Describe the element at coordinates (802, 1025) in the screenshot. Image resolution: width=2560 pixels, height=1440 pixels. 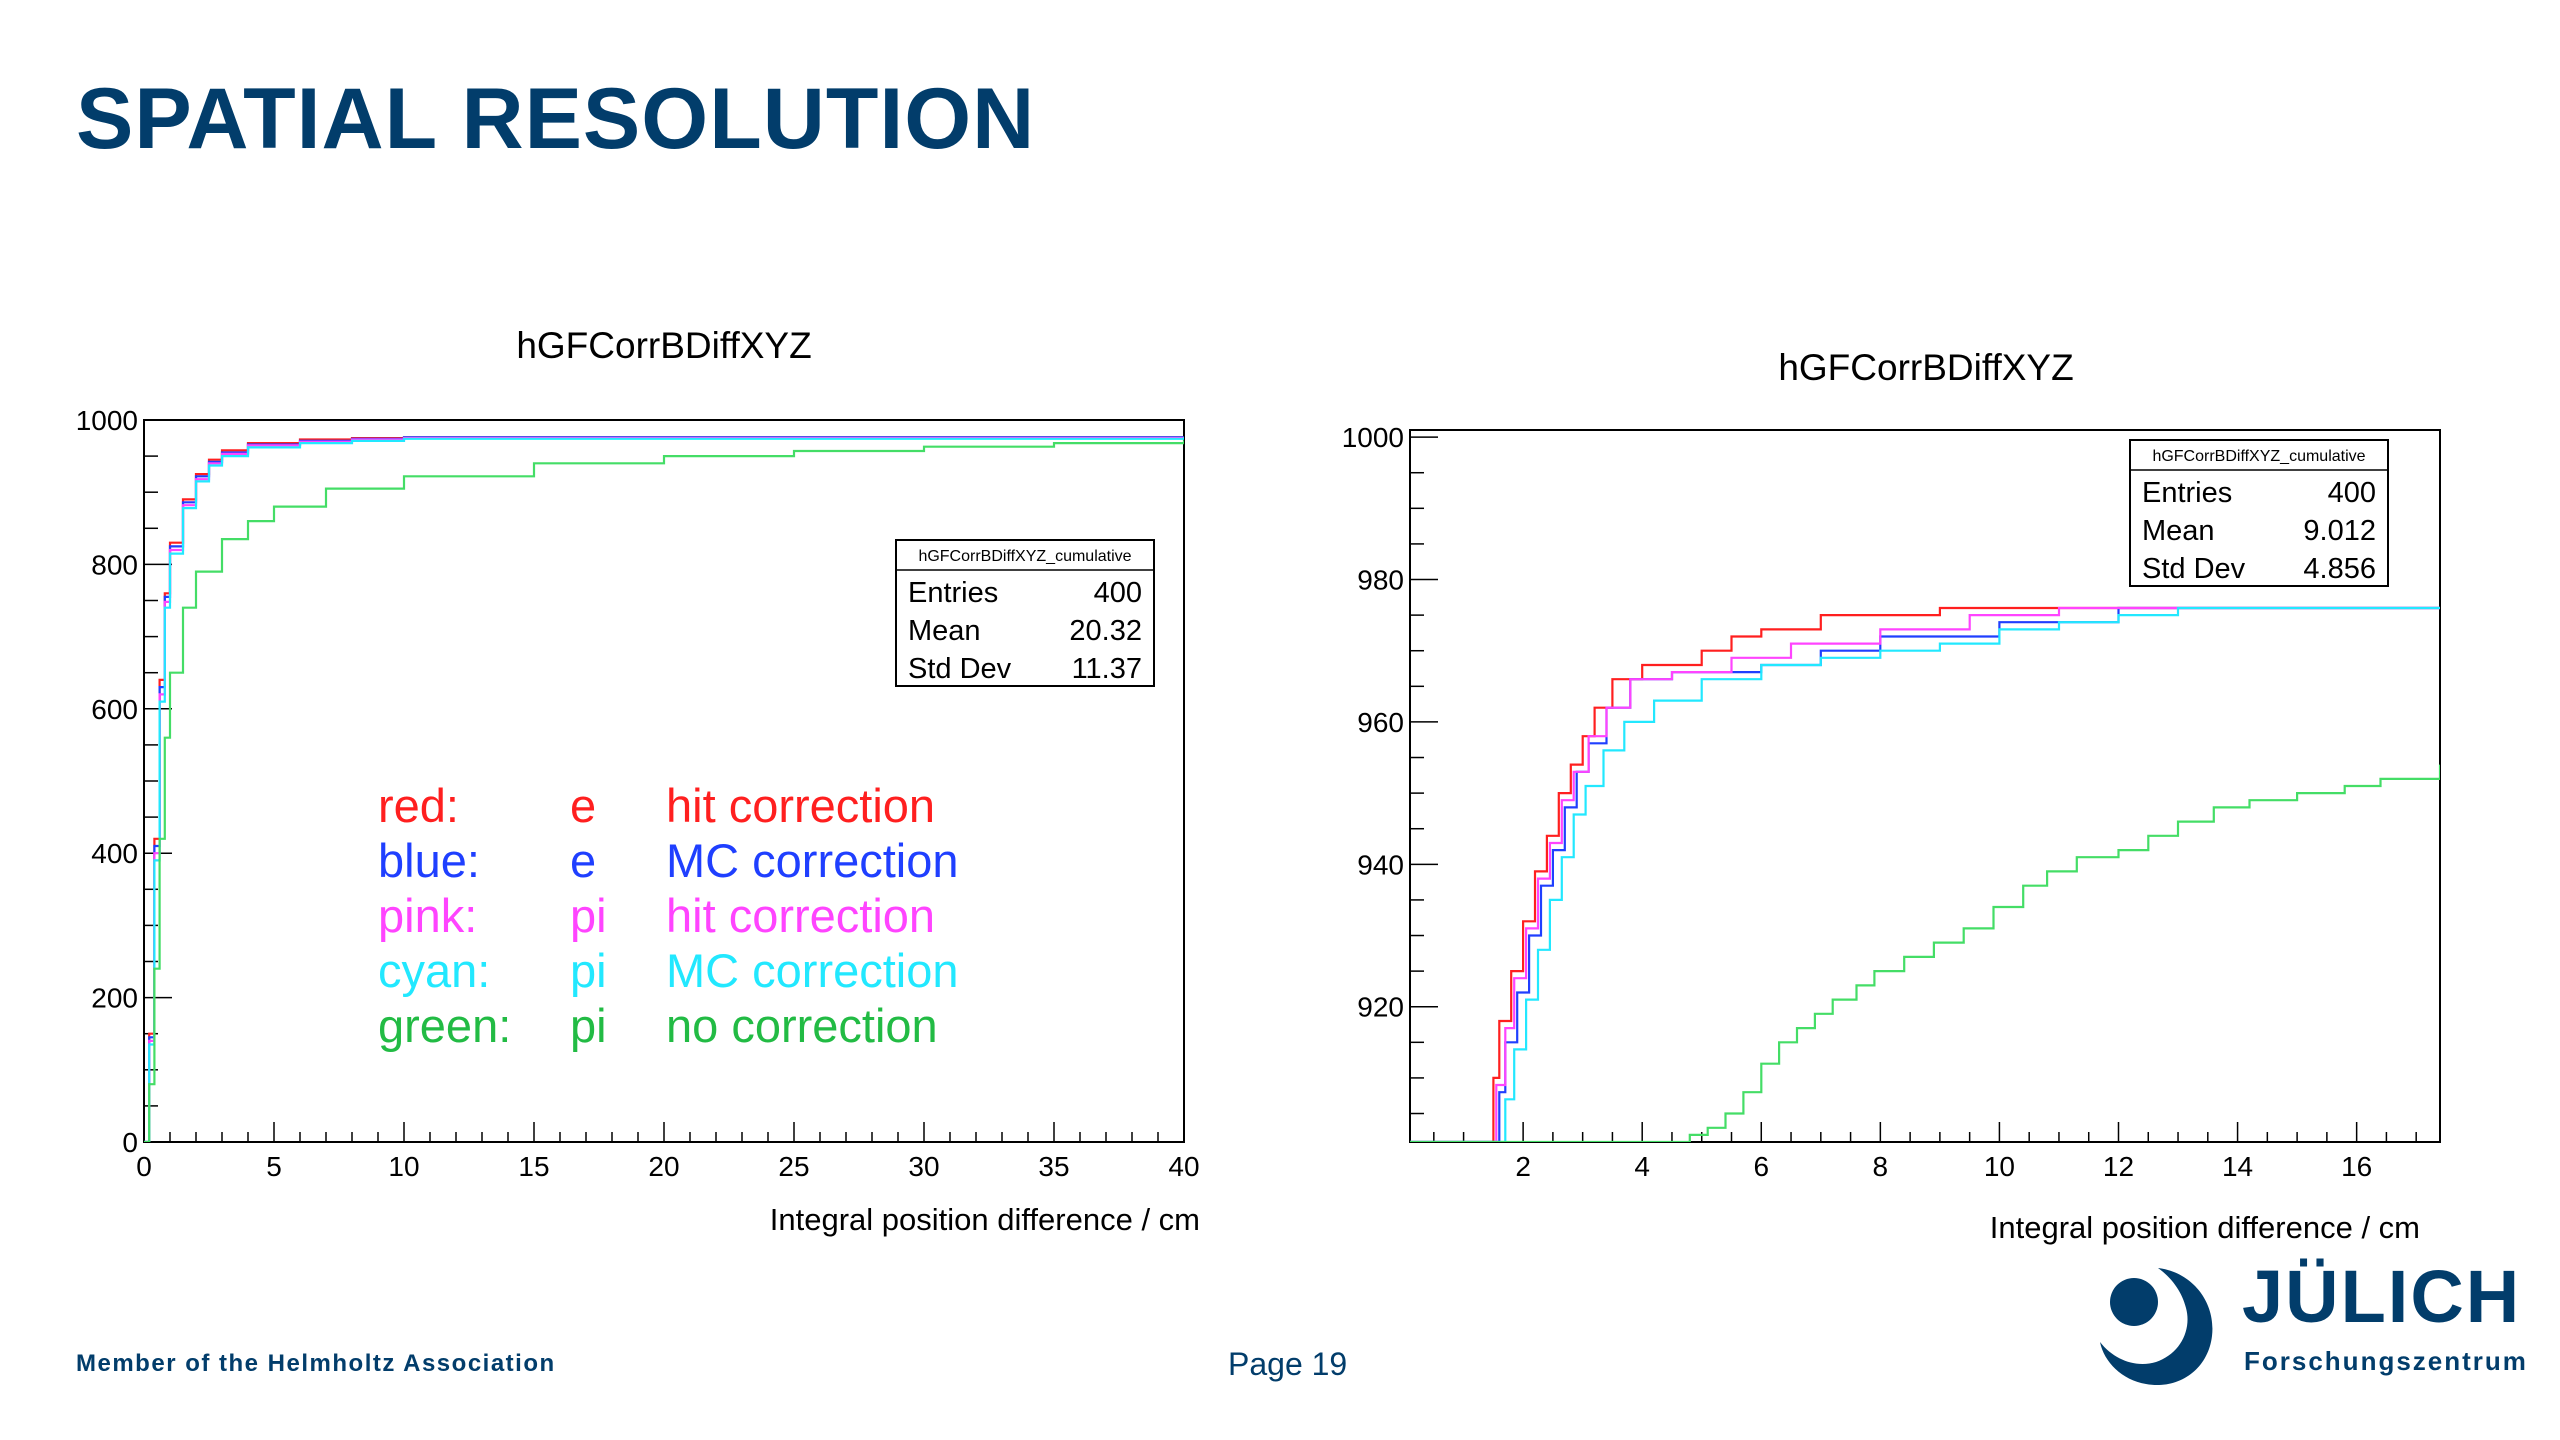
I see `legend-method: no correction` at that location.